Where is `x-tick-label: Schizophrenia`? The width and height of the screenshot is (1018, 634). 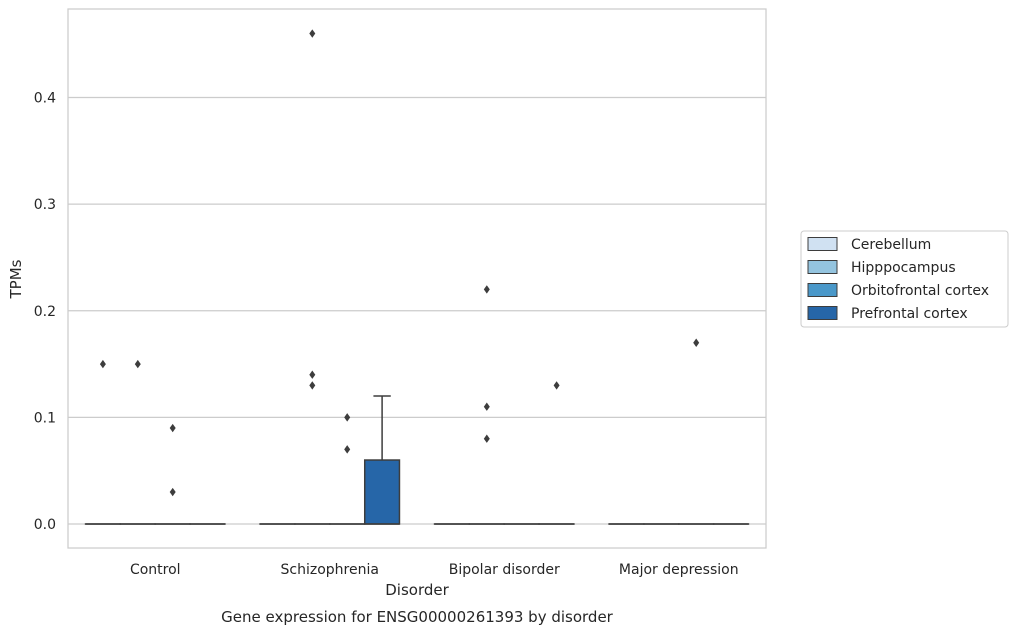 x-tick-label: Schizophrenia is located at coordinates (330, 570).